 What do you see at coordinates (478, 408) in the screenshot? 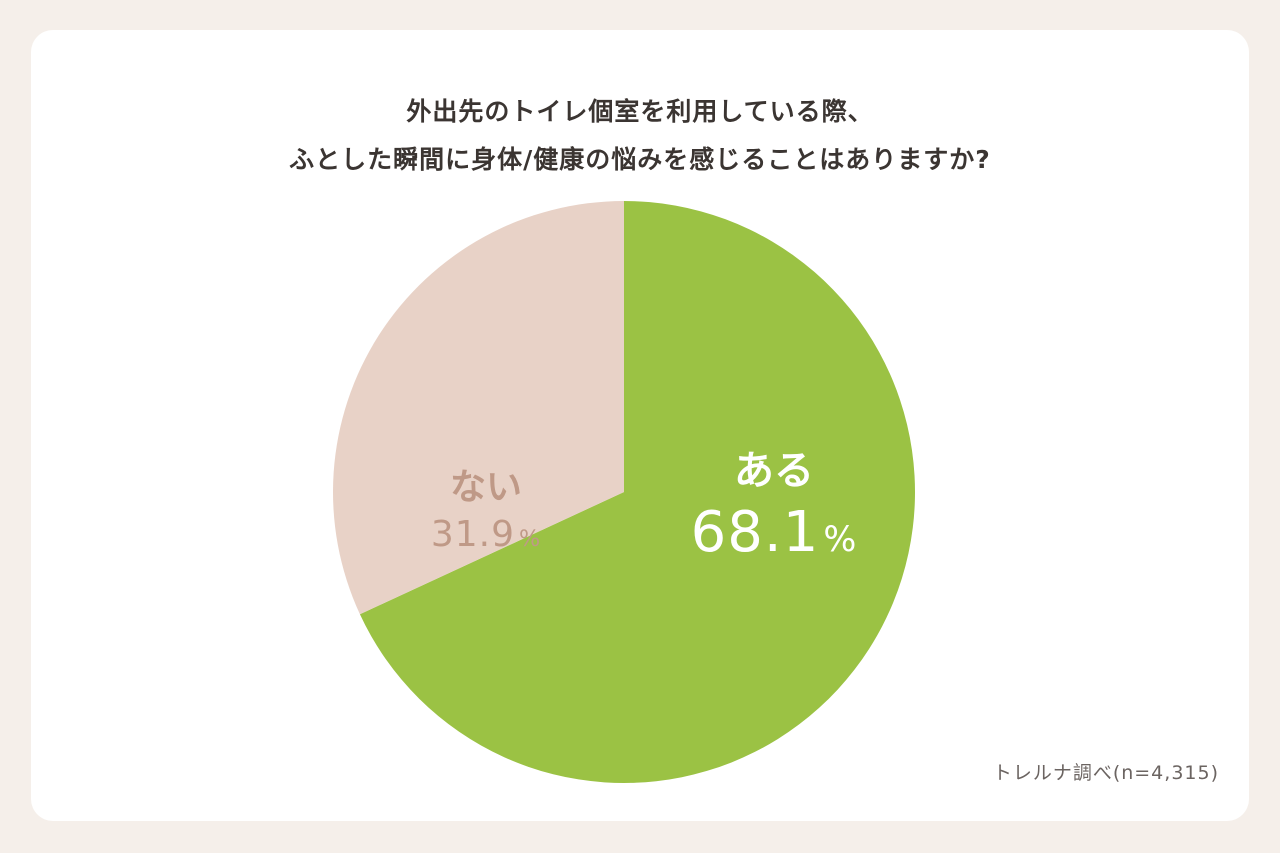
I see `pie-slice-no` at bounding box center [478, 408].